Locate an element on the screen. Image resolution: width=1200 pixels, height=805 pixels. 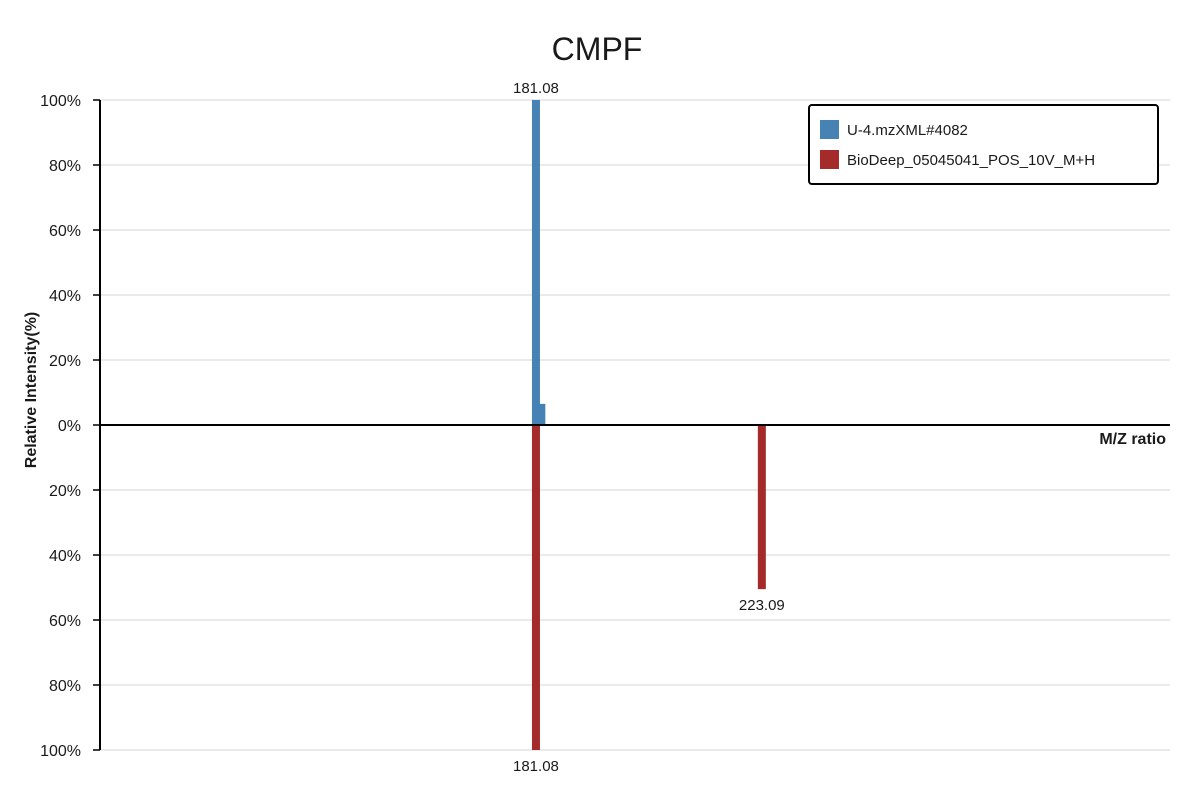
legend-box is located at coordinates (983, 144).